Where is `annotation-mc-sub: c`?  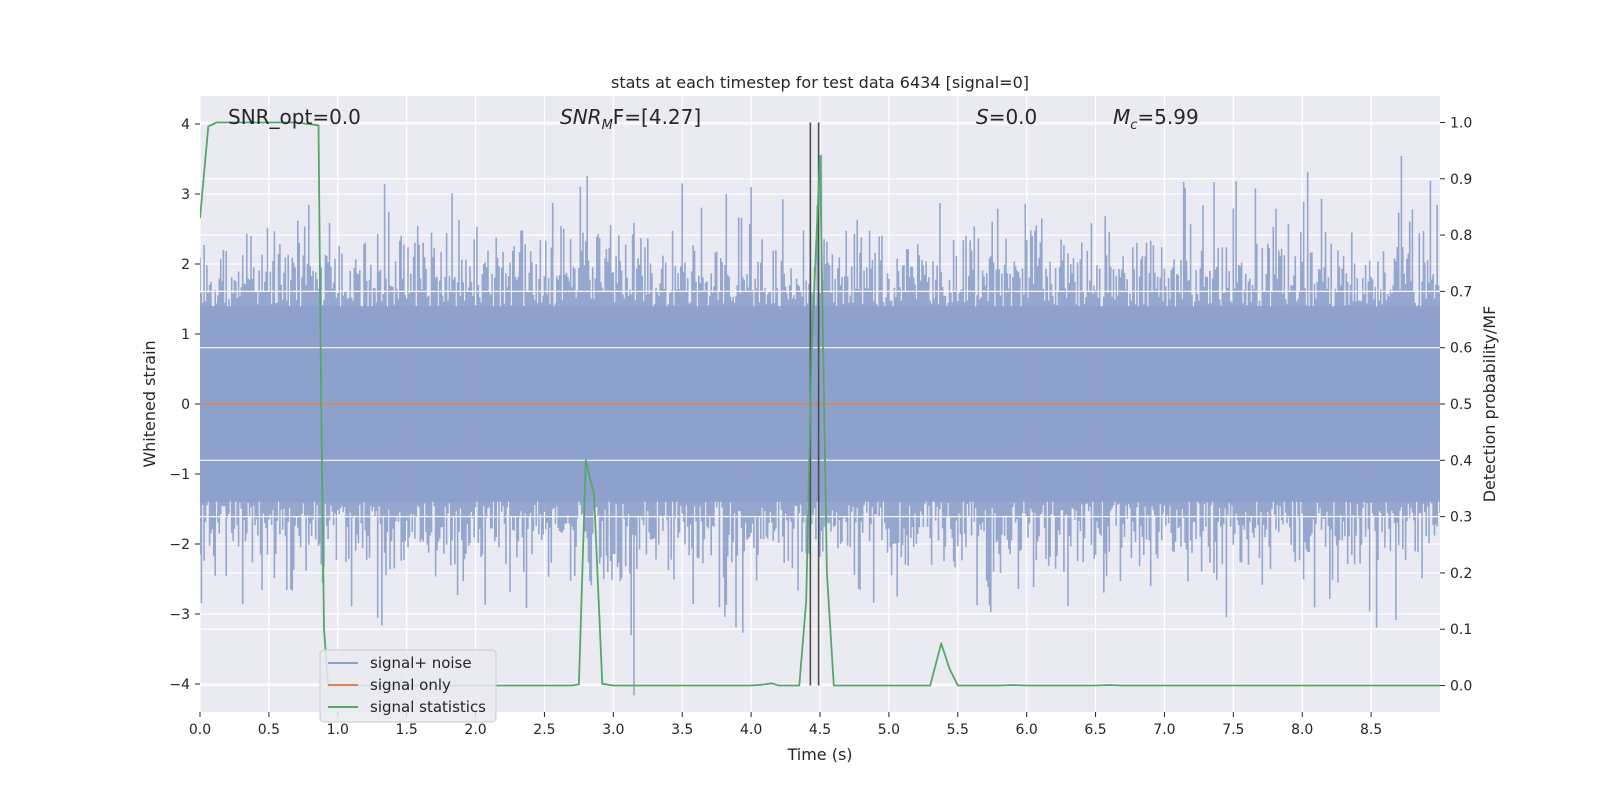 annotation-mc-sub: c is located at coordinates (1133, 125).